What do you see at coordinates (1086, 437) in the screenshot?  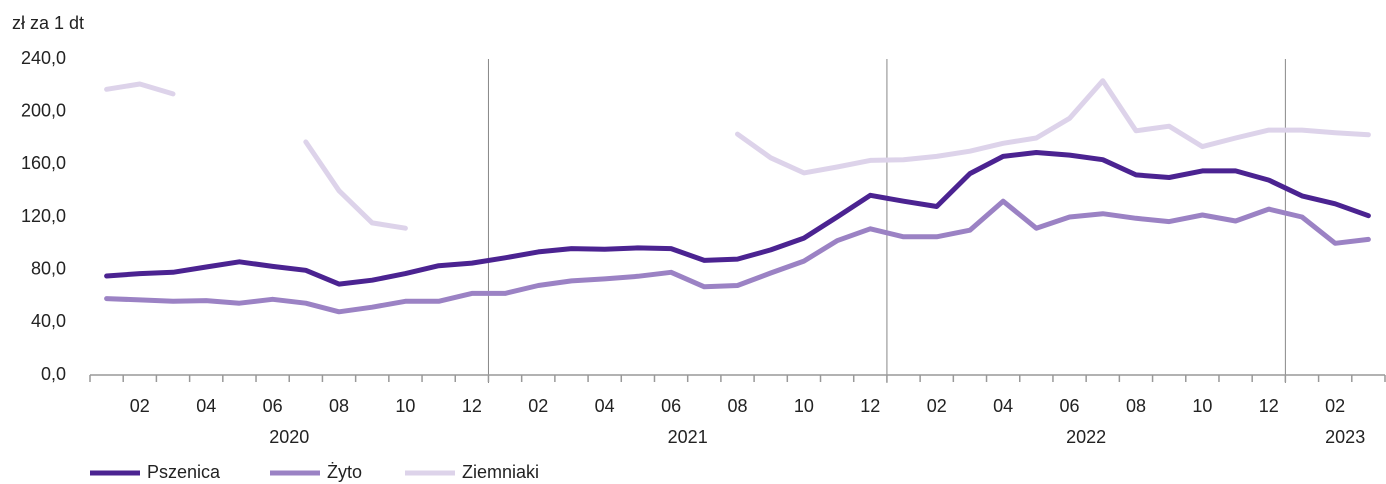 I see `year-label: 2022` at bounding box center [1086, 437].